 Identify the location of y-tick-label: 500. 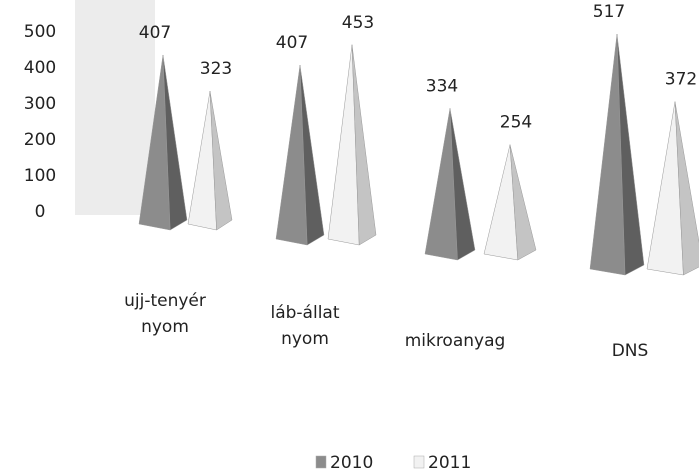
(40, 32).